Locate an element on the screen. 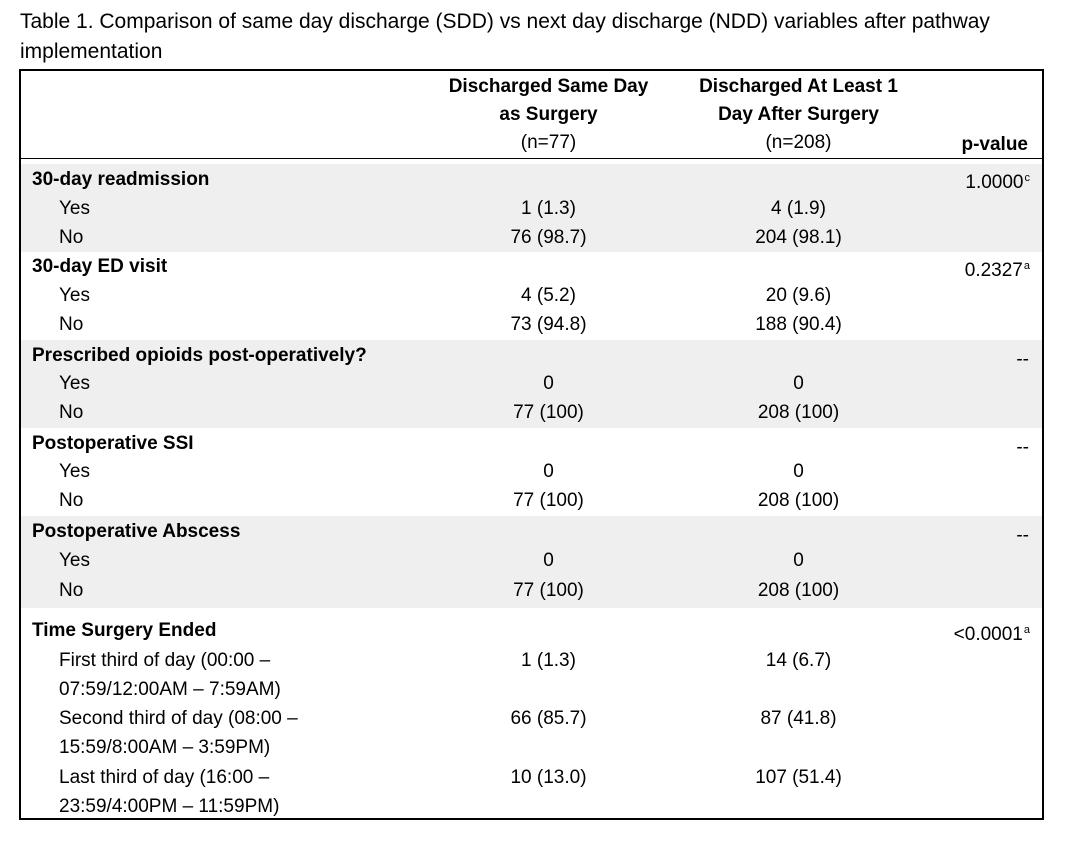  ndd-value: 20 (9.6) is located at coordinates (798, 295).